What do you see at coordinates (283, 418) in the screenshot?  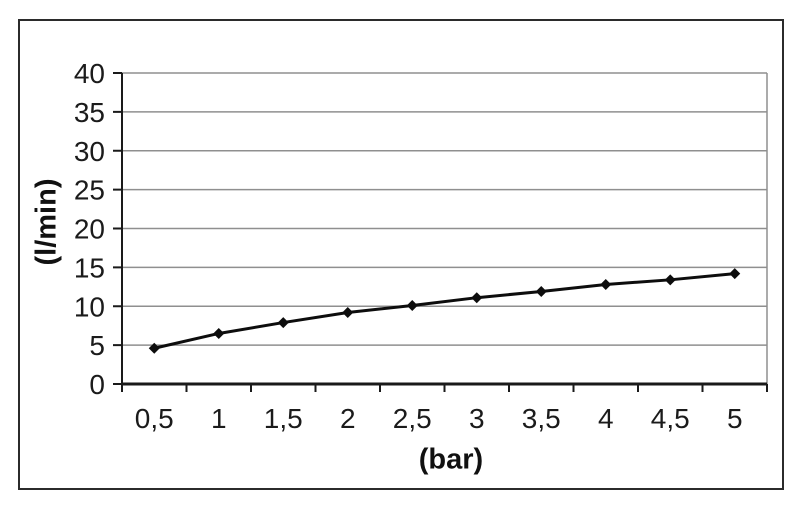 I see `x-tick-label: 1,5` at bounding box center [283, 418].